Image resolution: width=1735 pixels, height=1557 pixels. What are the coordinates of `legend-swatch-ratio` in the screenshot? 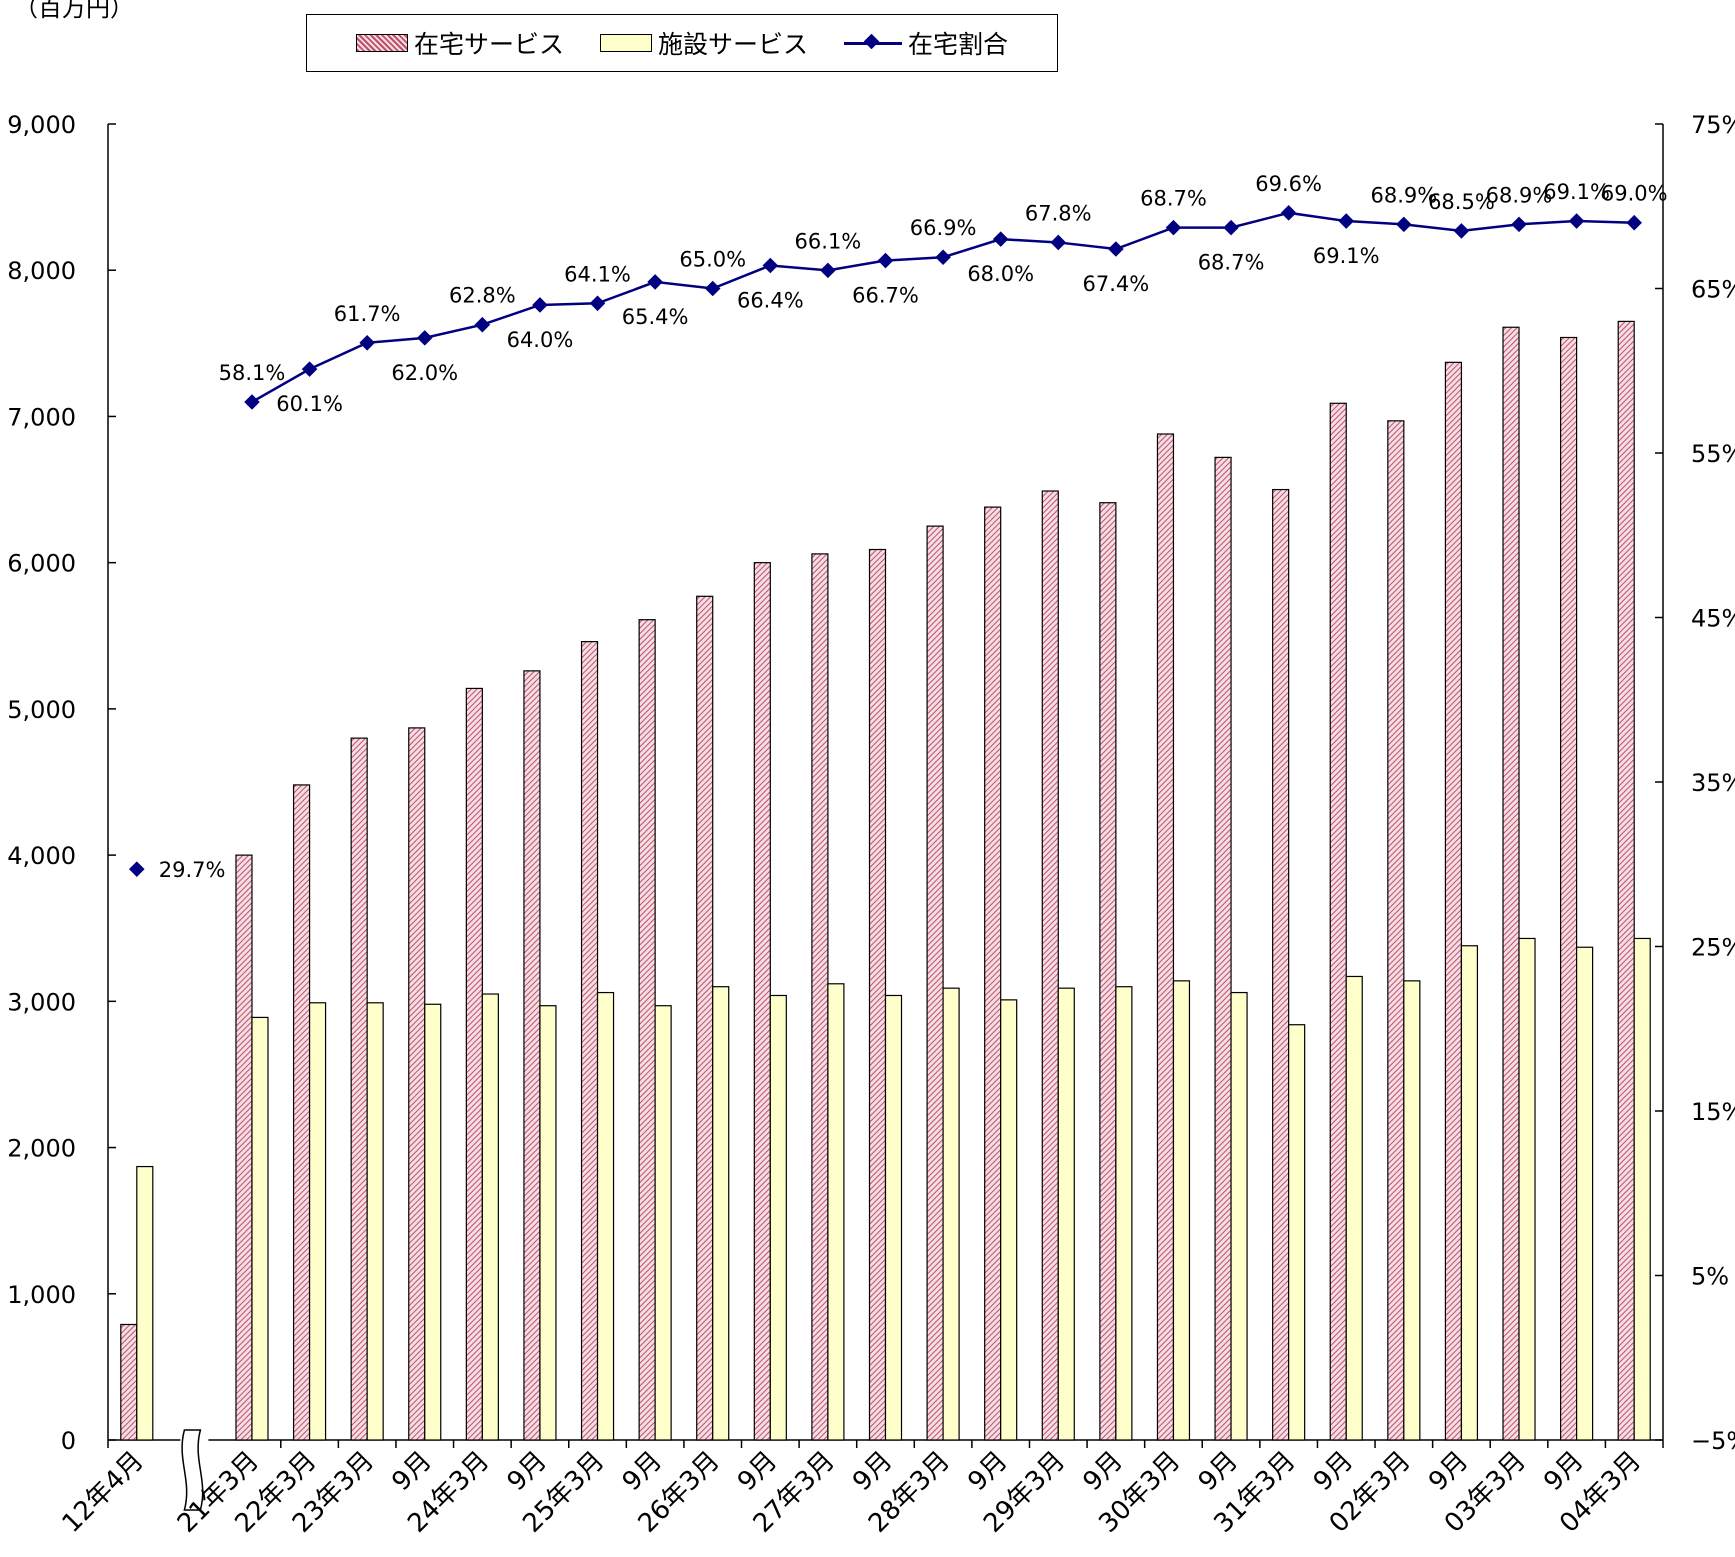 It's located at (873, 43).